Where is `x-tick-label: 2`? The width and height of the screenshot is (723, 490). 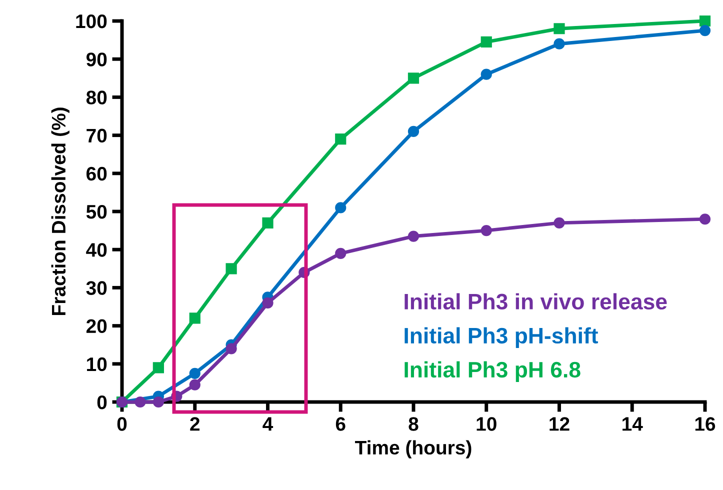 x-tick-label: 2 is located at coordinates (195, 424).